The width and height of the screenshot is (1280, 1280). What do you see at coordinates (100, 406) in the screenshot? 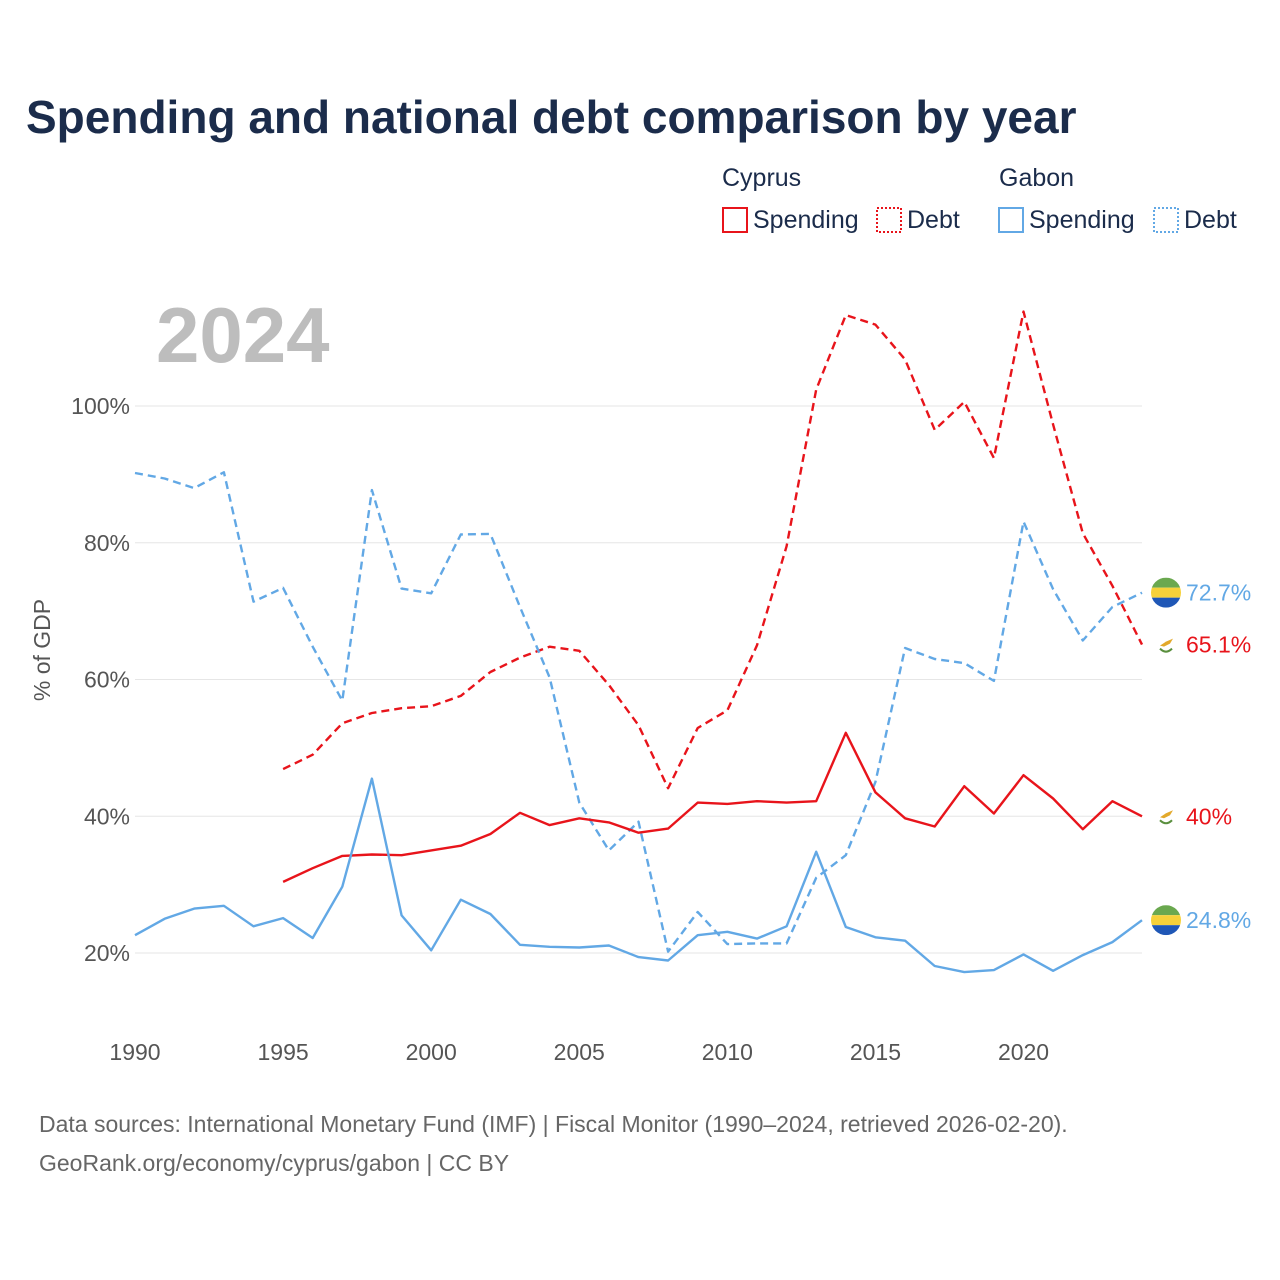
I see `y-tick-label: 100%` at bounding box center [100, 406].